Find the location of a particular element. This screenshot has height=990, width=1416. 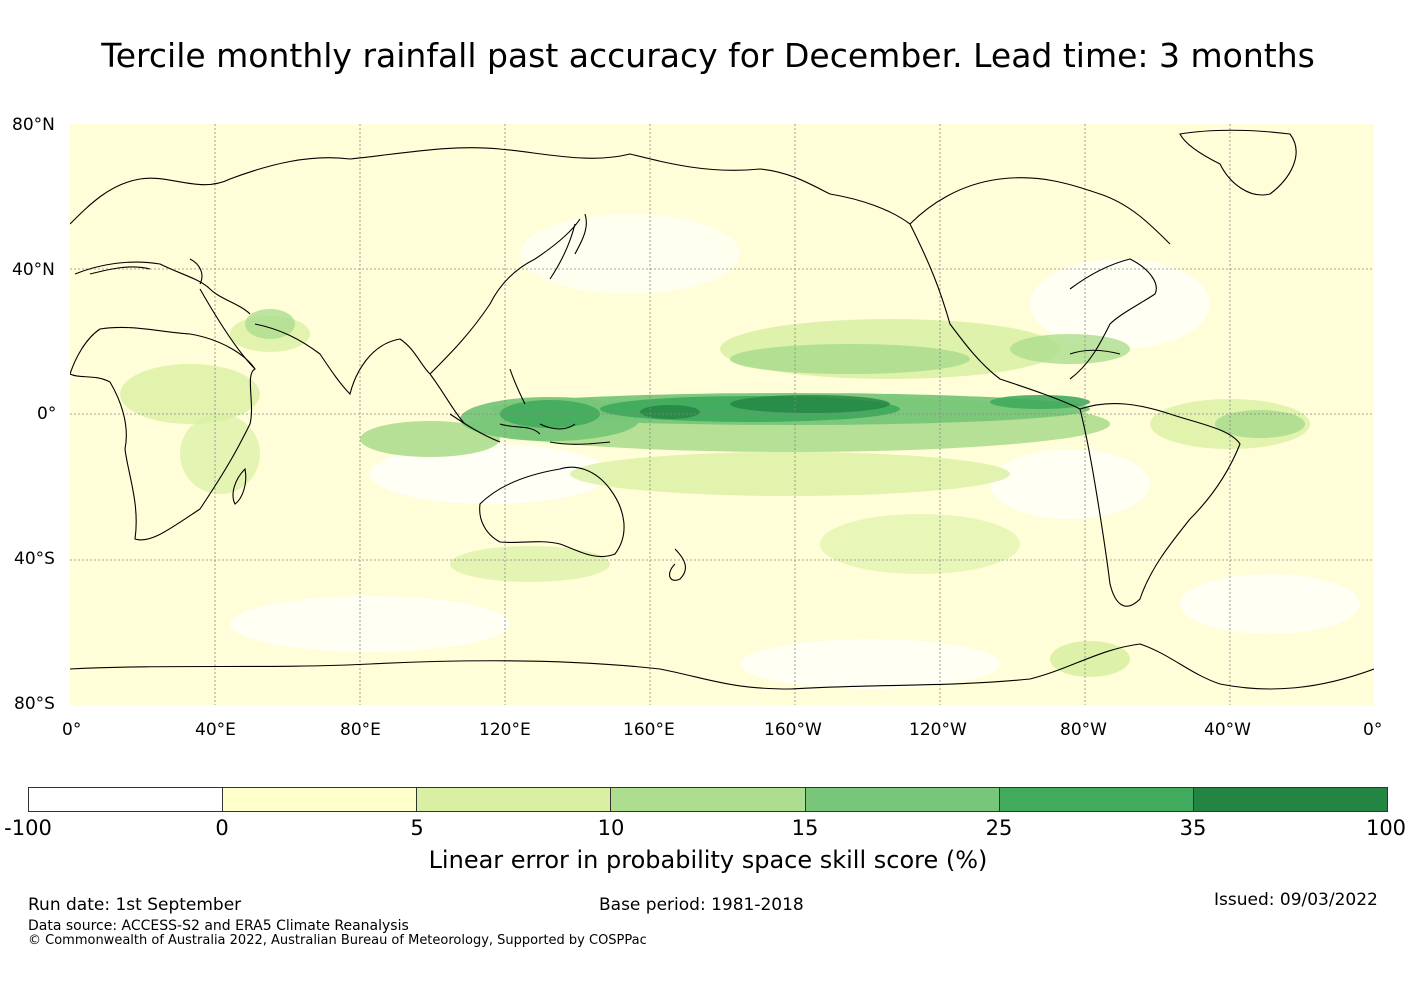

lat-label-40n: 40°N is located at coordinates (33, 270).